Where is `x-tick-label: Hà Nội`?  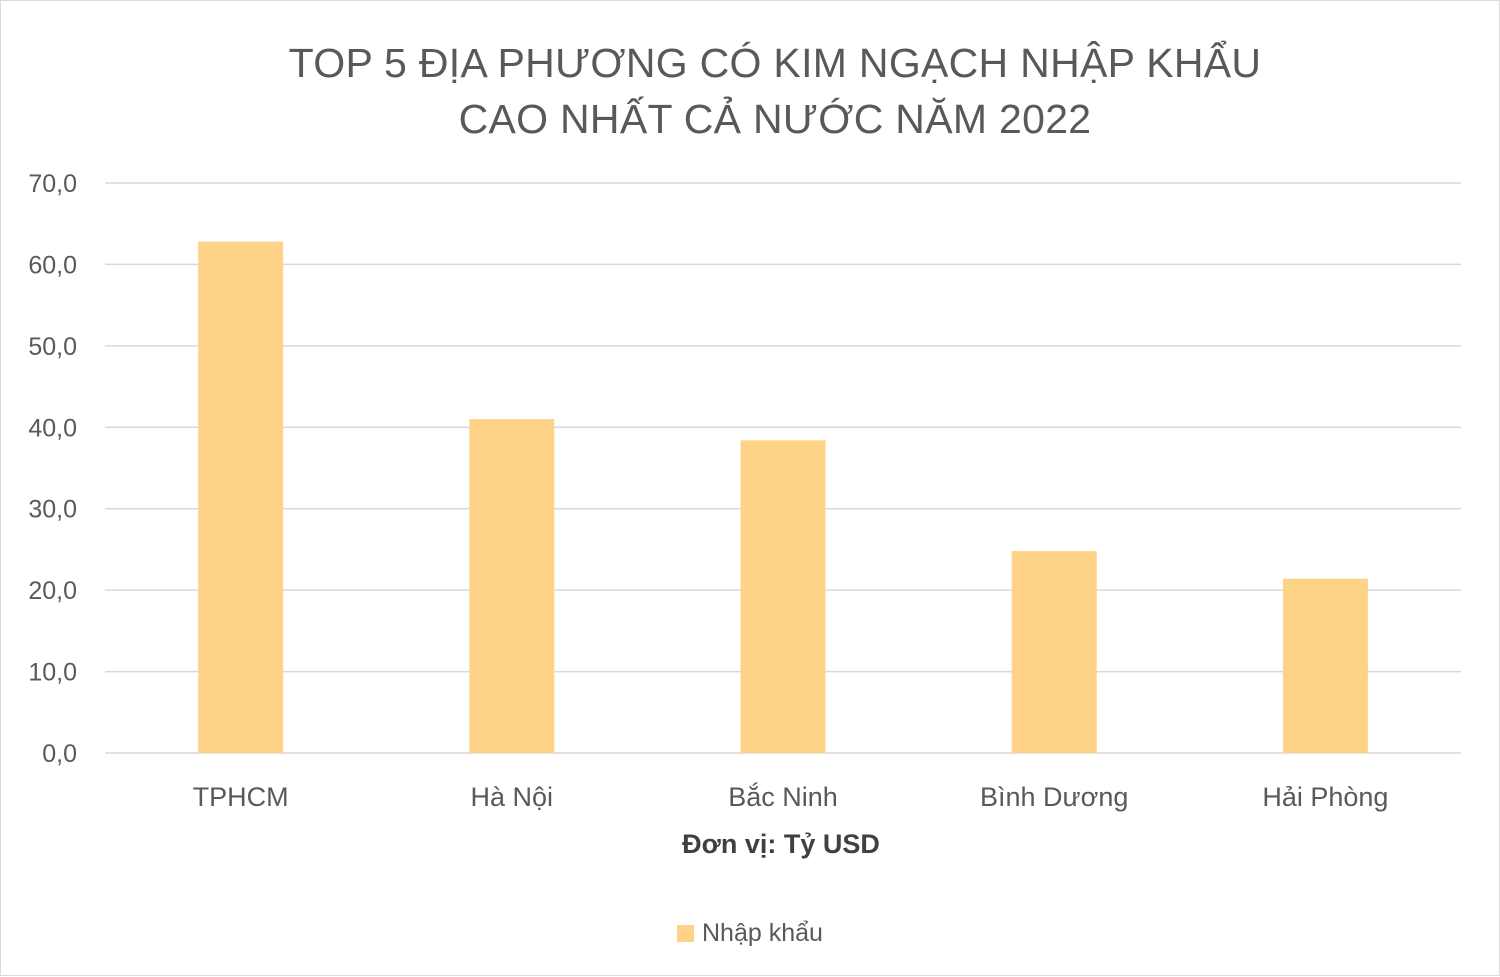 x-tick-label: Hà Nội is located at coordinates (512, 797).